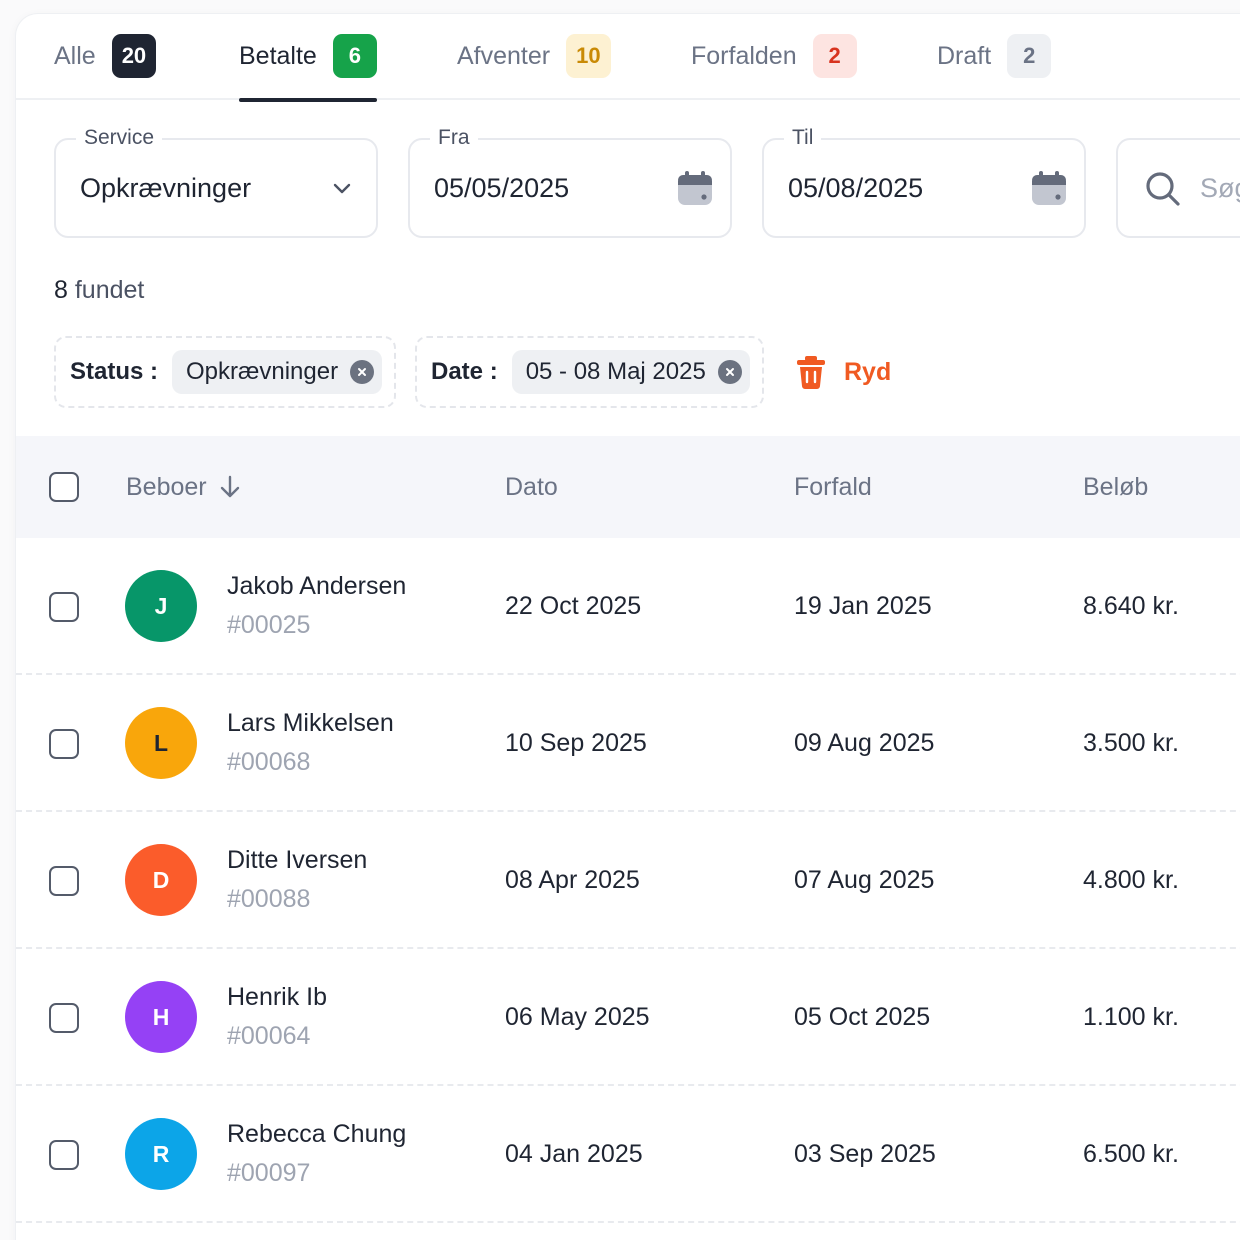  Describe the element at coordinates (1131, 1154) in the screenshot. I see `amount-cell: 6.500 kr.` at that location.